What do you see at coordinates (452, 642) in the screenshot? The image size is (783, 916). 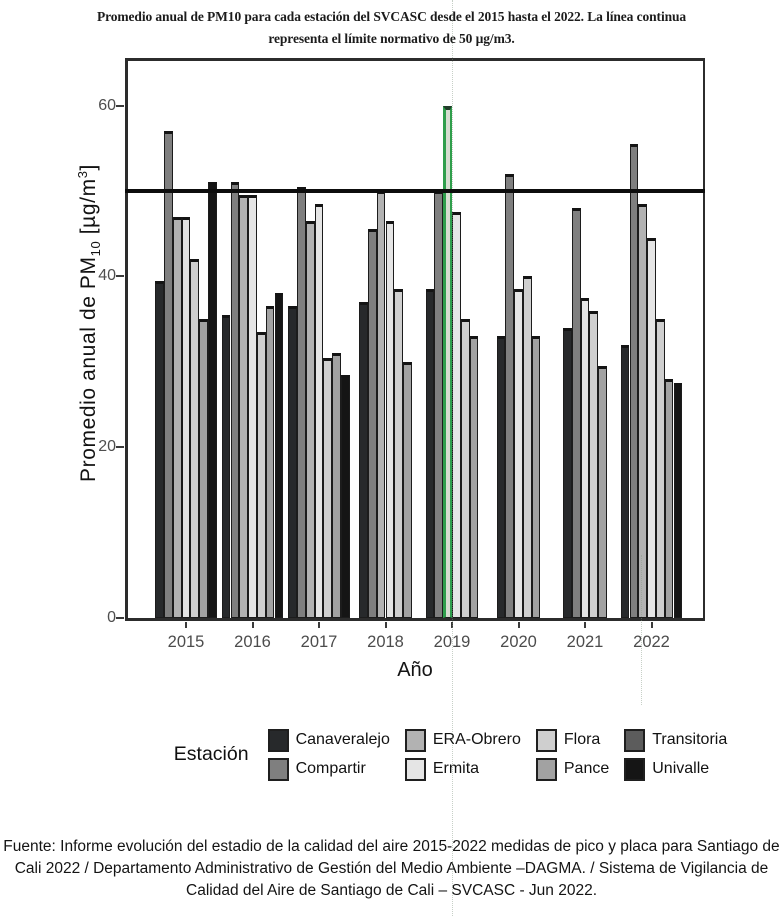 I see `x-tick-label-2019: 2019` at bounding box center [452, 642].